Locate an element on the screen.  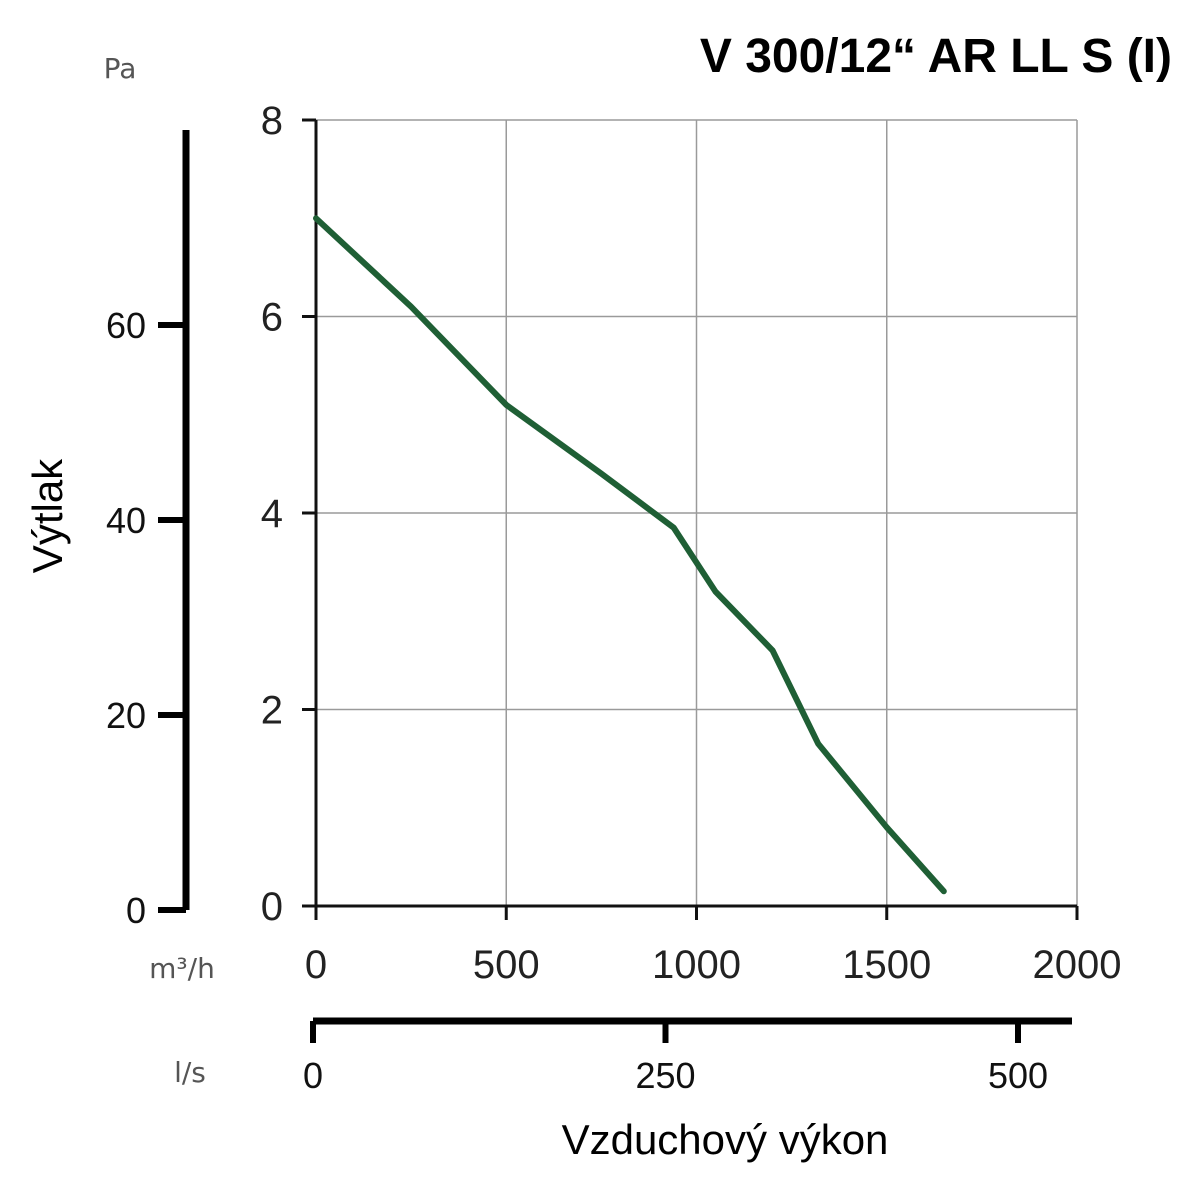
x-tick-label: 1500 is located at coordinates (886, 965).